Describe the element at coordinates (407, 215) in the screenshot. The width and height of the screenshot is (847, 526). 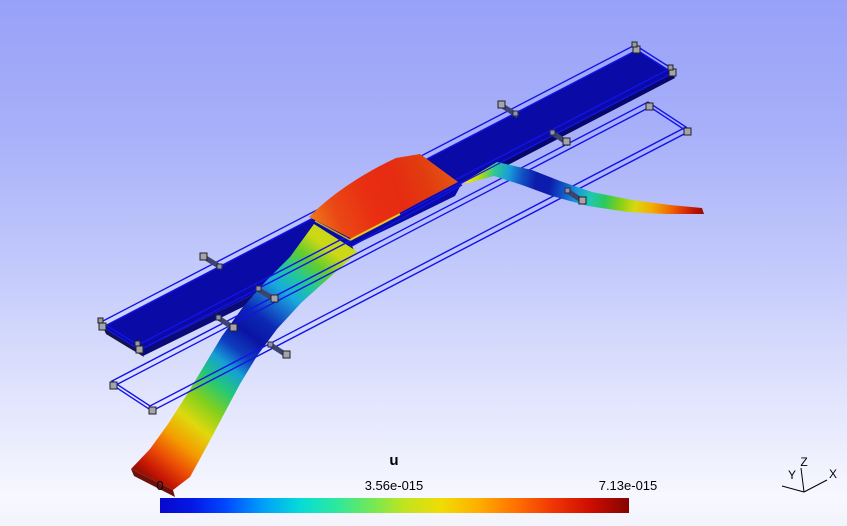
I see `wireframe-edge-under-hump` at that location.